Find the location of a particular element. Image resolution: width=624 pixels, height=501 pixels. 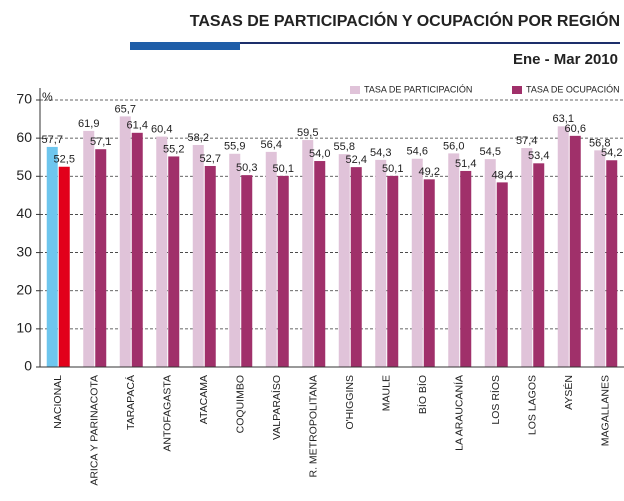

x-tick-label: ANTOFAGASTA is located at coordinates (168, 413).